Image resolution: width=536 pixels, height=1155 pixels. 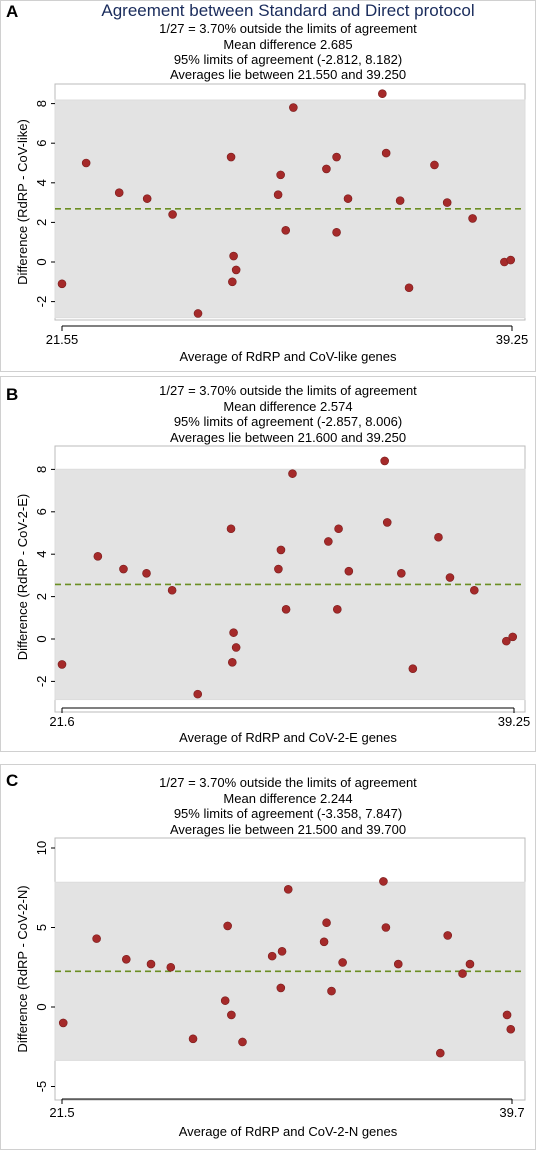 What do you see at coordinates (288, 1131) in the screenshot?
I see `x-axis-label: Average of RdRP and CoV-2-N genes` at bounding box center [288, 1131].